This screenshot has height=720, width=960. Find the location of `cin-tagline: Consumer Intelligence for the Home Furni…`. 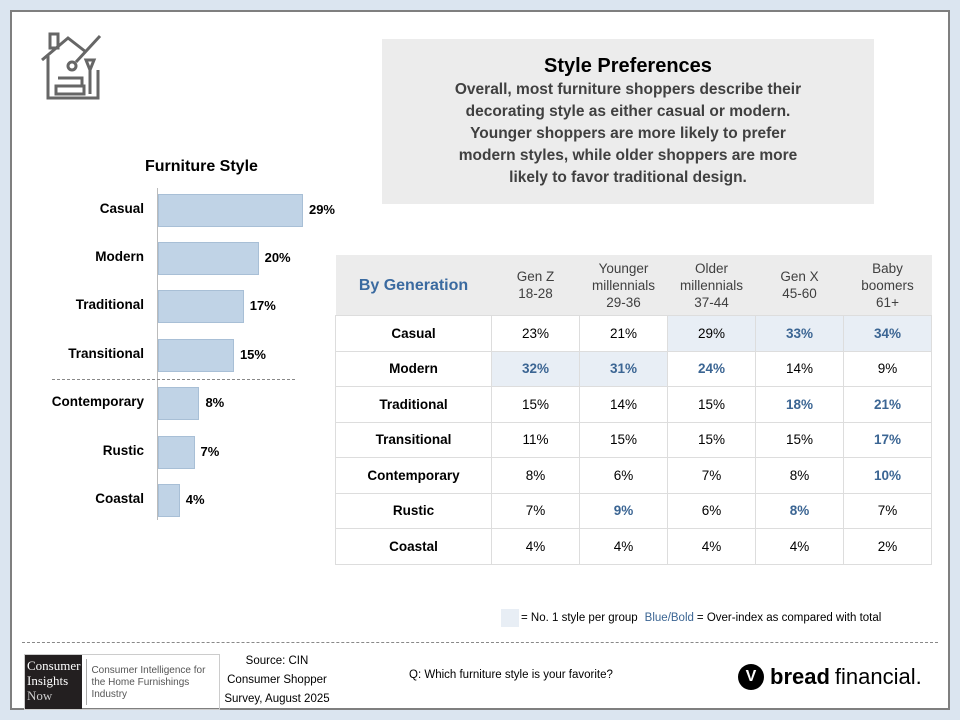

cin-tagline: Consumer Intelligence for the Home Furni… is located at coordinates (152, 682).